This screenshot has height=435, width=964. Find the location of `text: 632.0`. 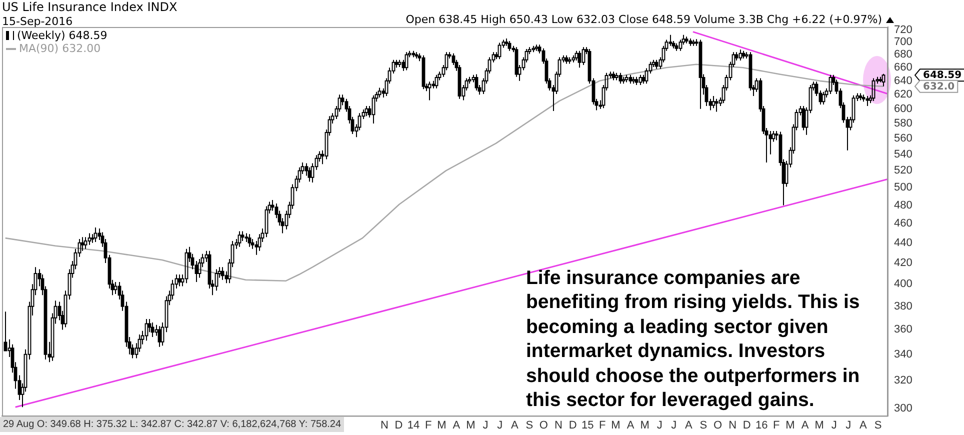

text: 632.0 is located at coordinates (939, 86).